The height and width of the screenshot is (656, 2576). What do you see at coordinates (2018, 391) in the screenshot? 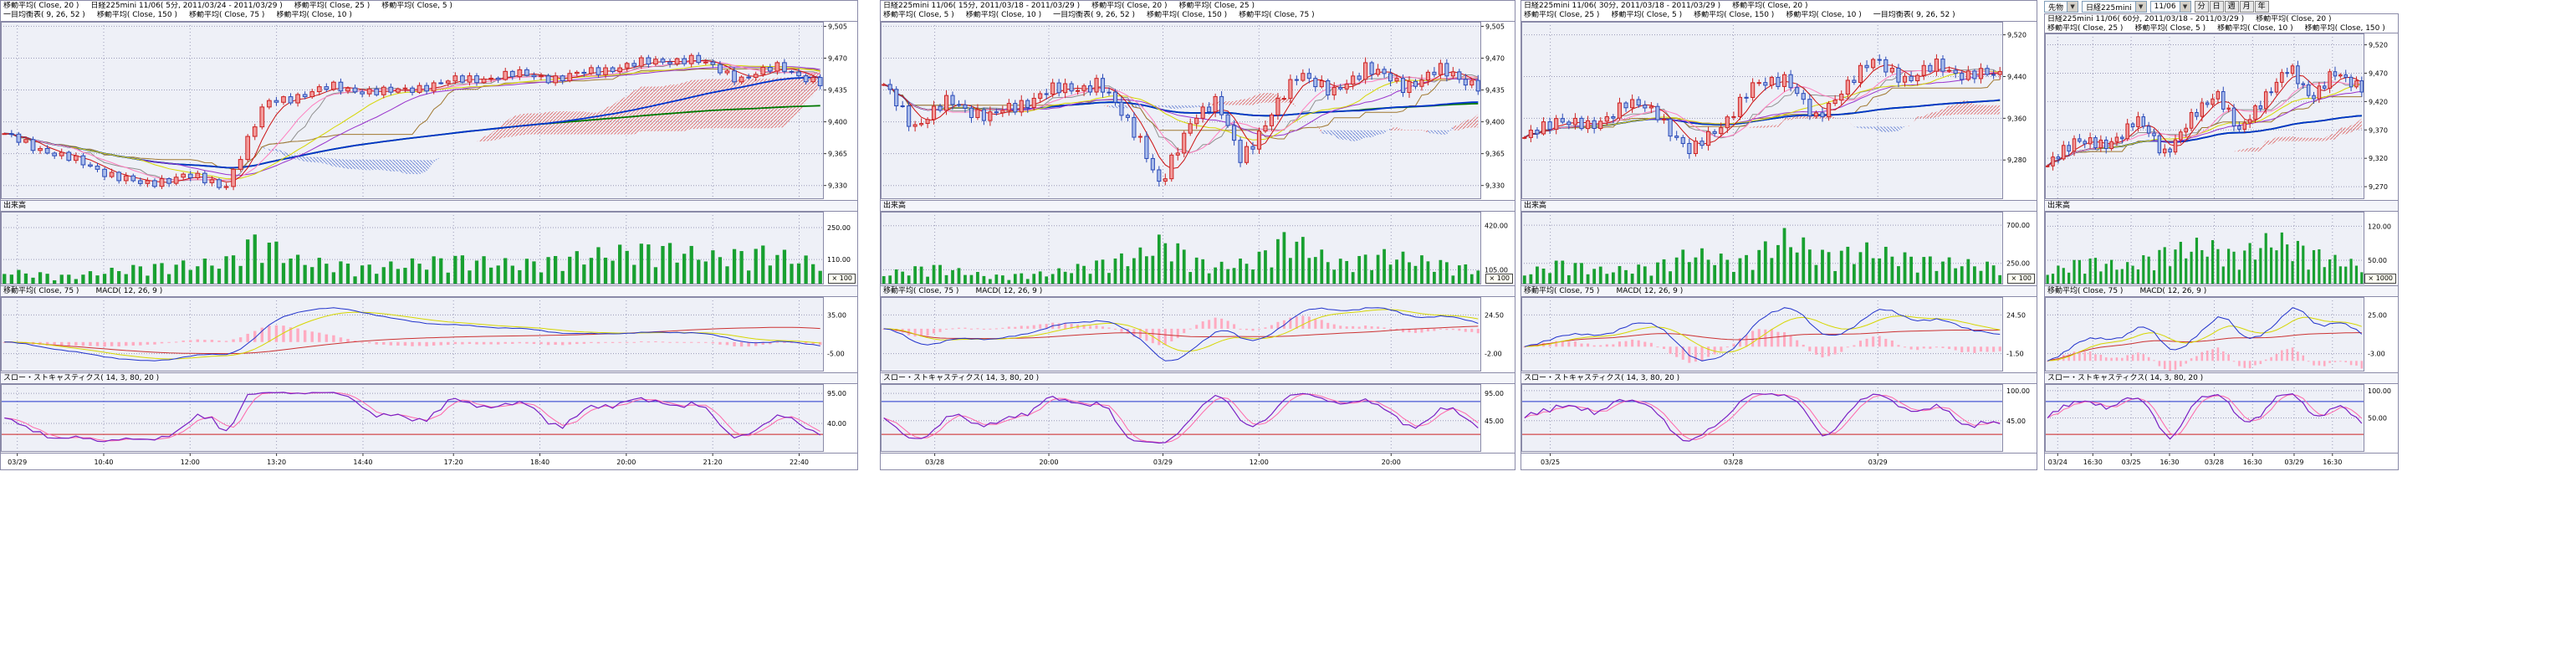
I see `svg-text: 100.00` at bounding box center [2018, 391].